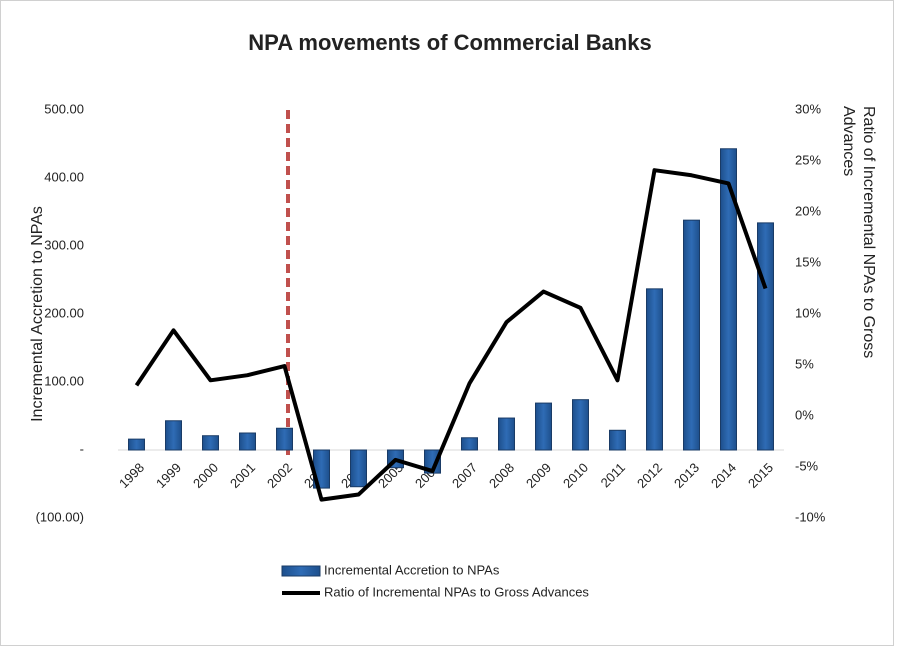  What do you see at coordinates (37, 314) in the screenshot?
I see `y-axis-title: Incremental Accretion to NPAs` at bounding box center [37, 314].